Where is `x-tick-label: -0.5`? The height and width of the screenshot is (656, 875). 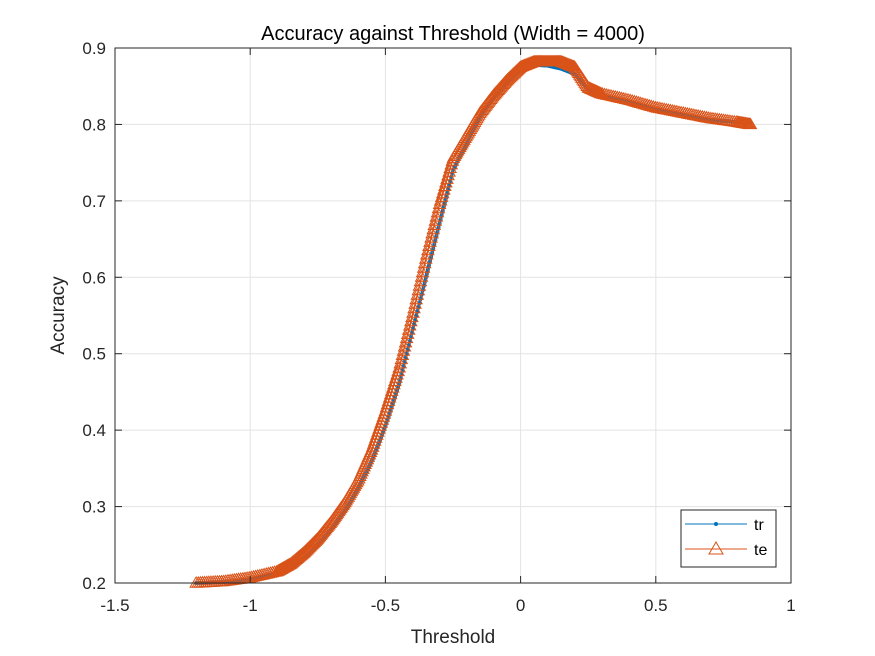 x-tick-label: -0.5 is located at coordinates (385, 605).